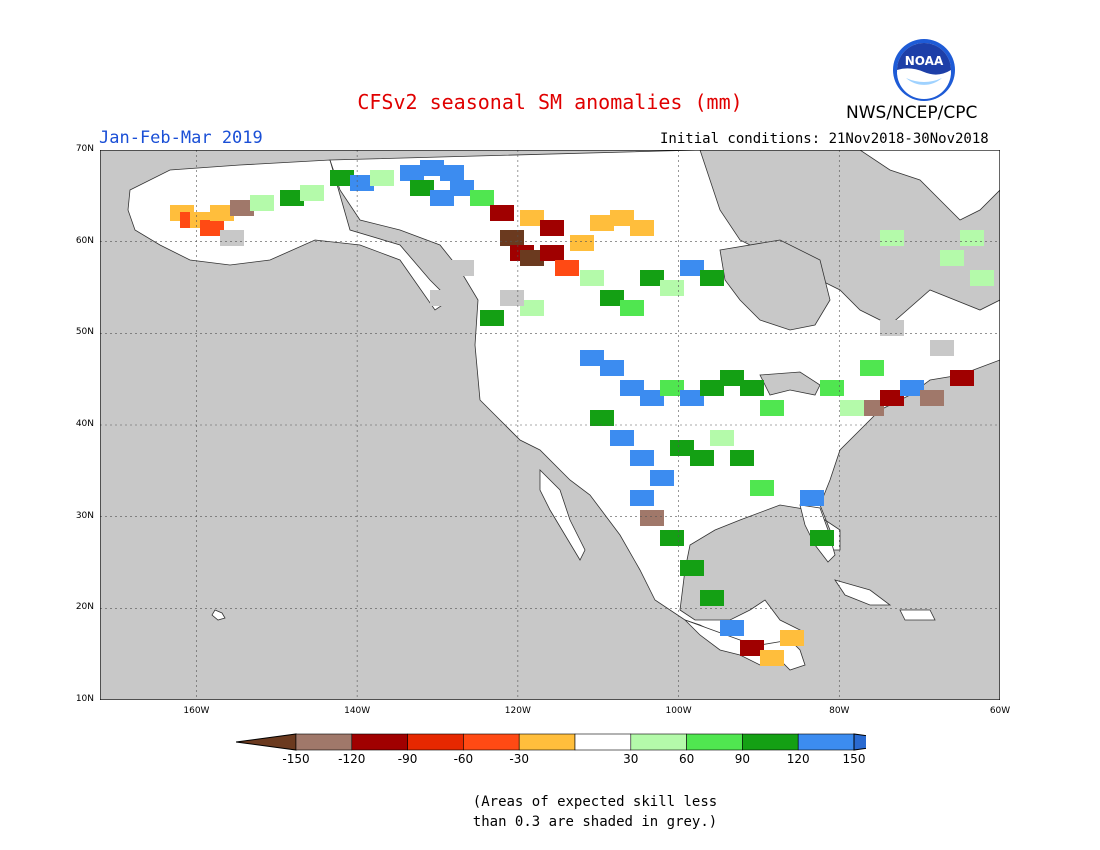 The width and height of the screenshot is (1100, 850). What do you see at coordinates (84, 149) in the screenshot?
I see `lat-label: 70N` at bounding box center [84, 149].